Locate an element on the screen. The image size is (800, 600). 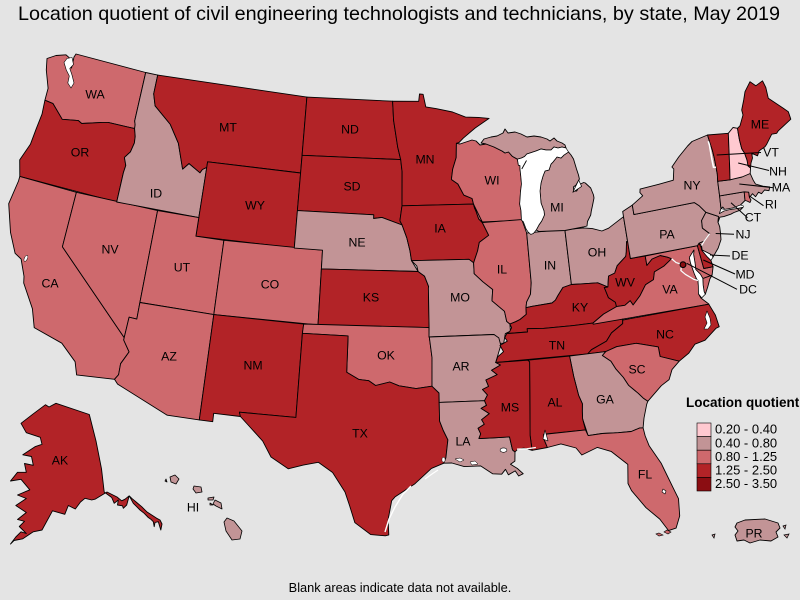
svg-text: NV is located at coordinates (110, 249).